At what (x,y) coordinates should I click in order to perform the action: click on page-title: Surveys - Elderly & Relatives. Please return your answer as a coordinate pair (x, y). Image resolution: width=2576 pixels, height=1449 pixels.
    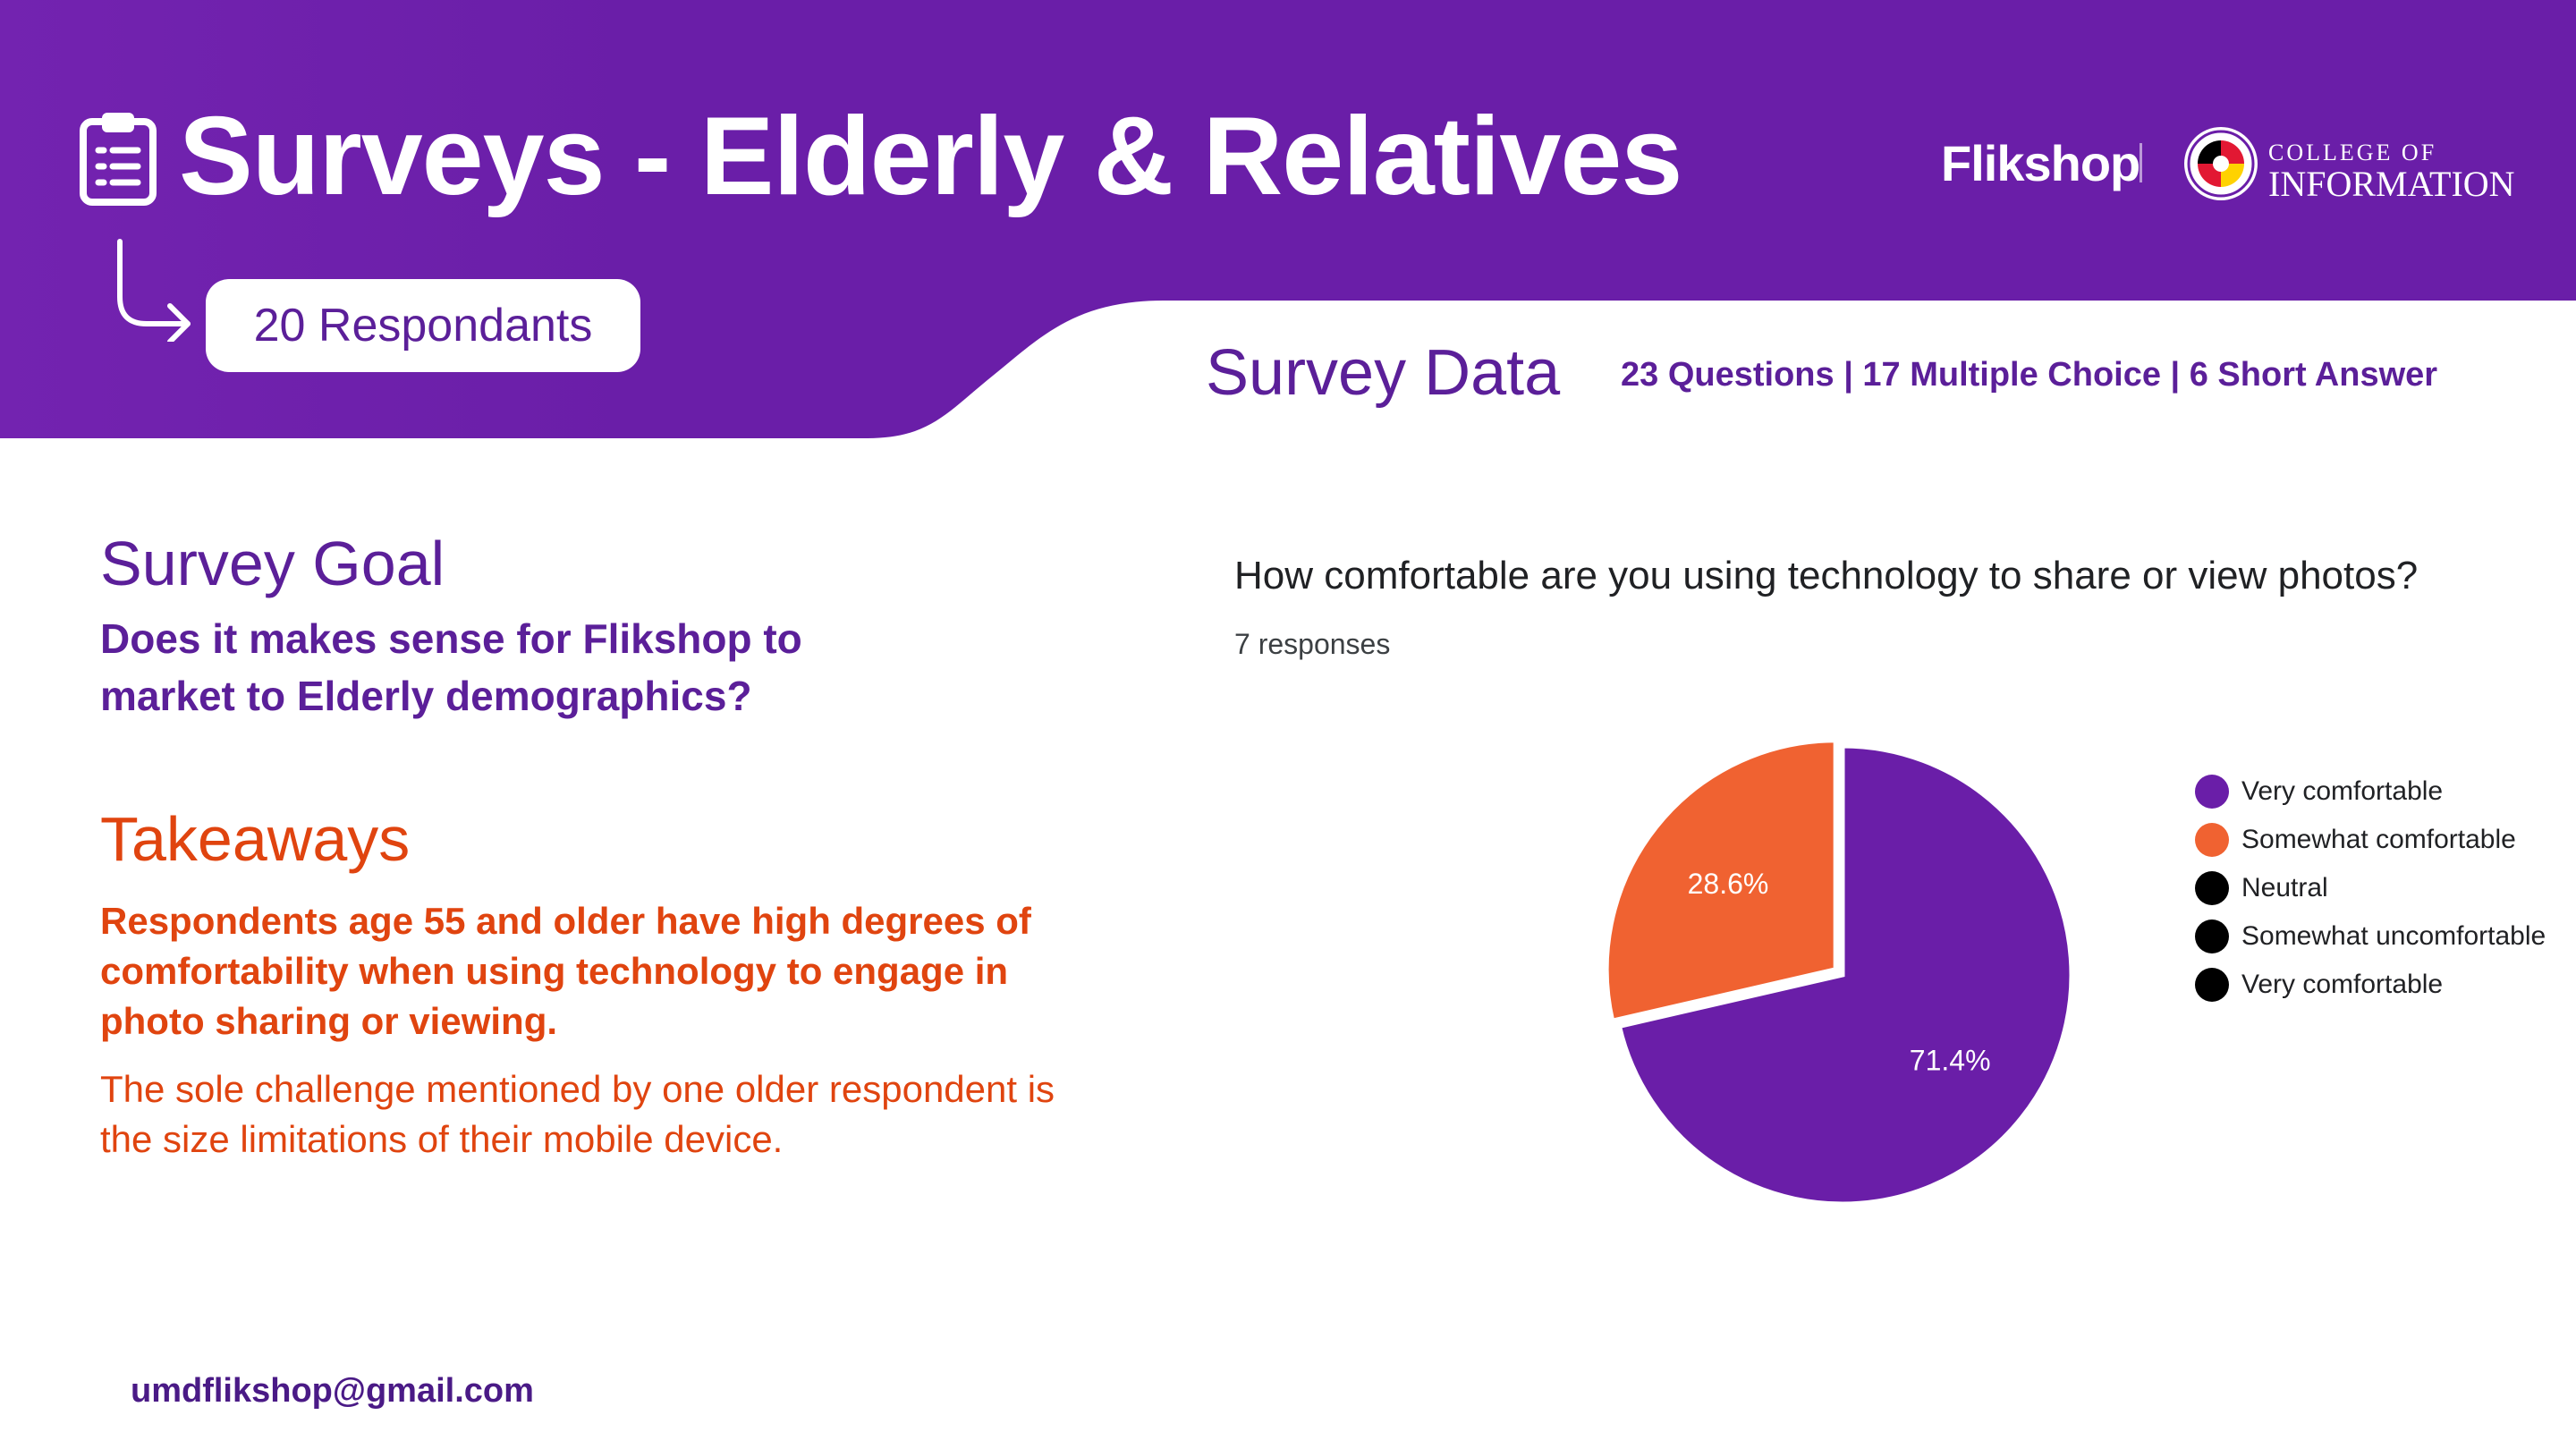
    Looking at the image, I should click on (930, 156).